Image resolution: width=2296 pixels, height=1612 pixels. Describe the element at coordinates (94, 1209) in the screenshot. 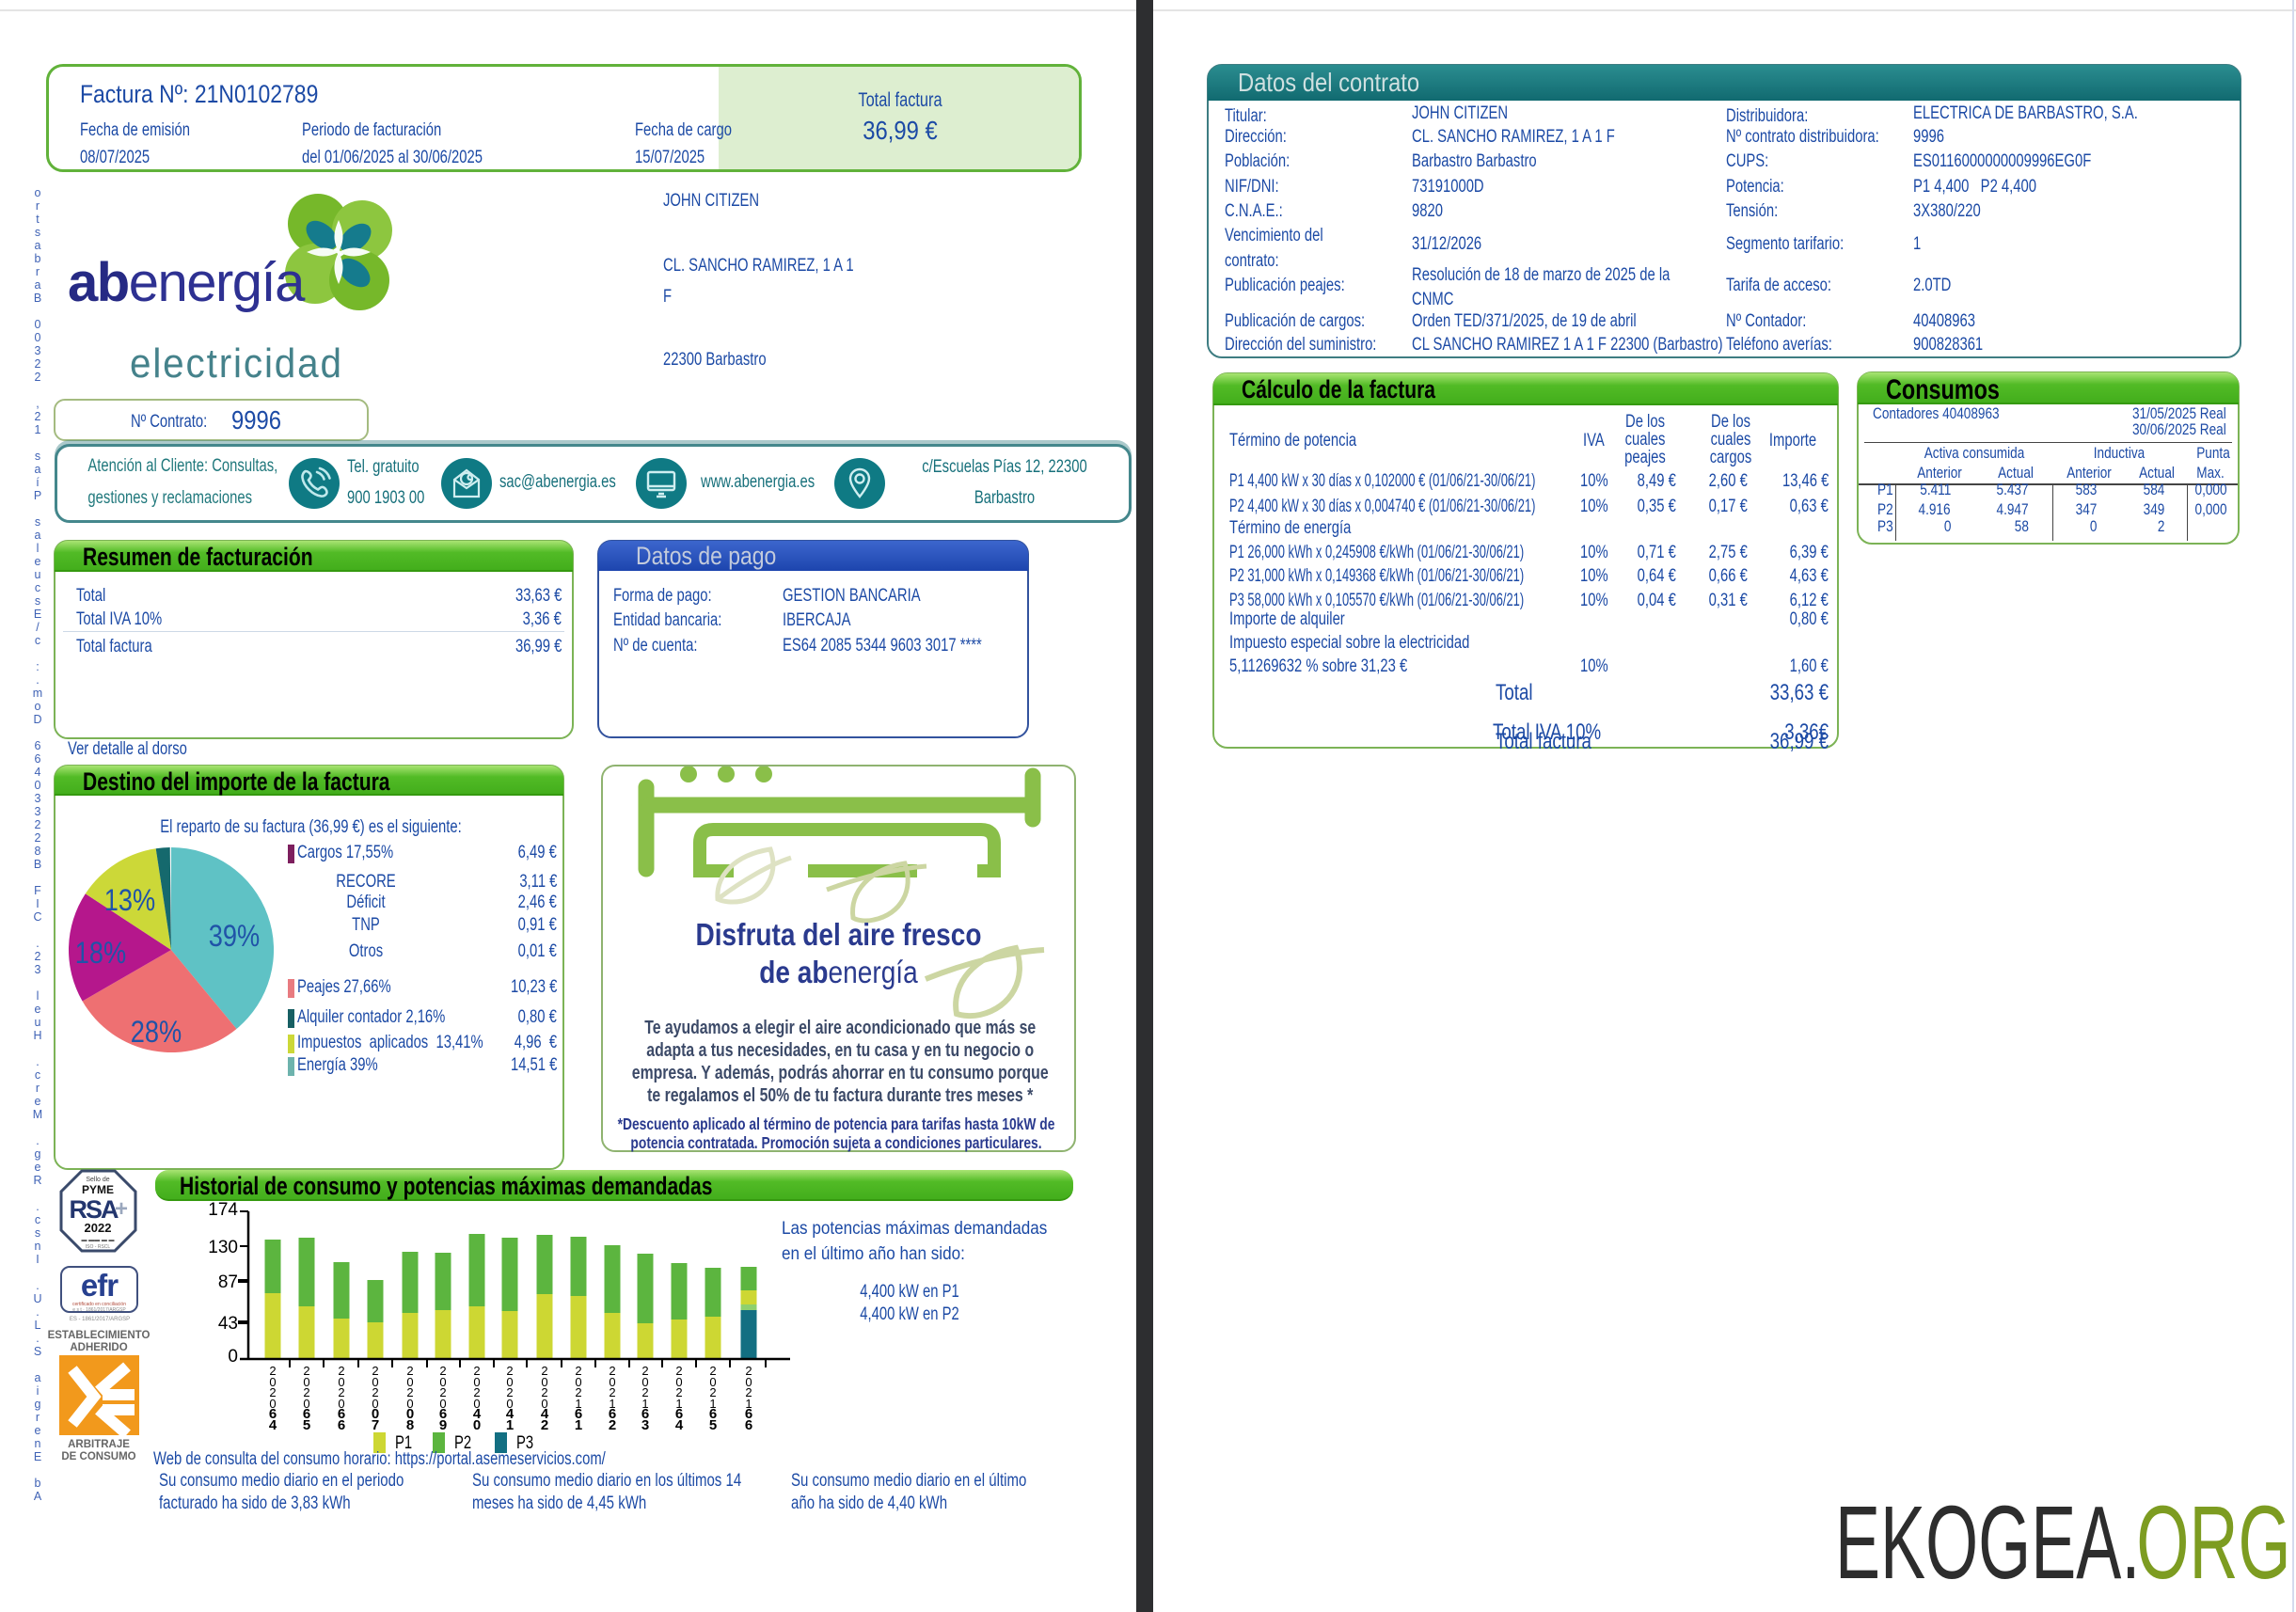

I see `svg-text: RSA` at that location.